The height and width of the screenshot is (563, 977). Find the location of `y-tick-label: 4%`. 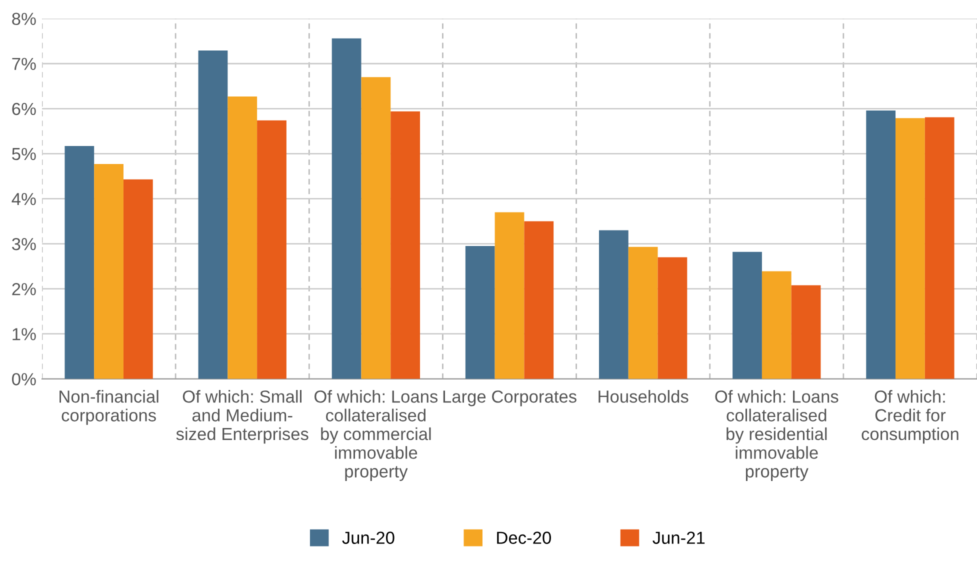

y-tick-label: 4% is located at coordinates (24, 199).